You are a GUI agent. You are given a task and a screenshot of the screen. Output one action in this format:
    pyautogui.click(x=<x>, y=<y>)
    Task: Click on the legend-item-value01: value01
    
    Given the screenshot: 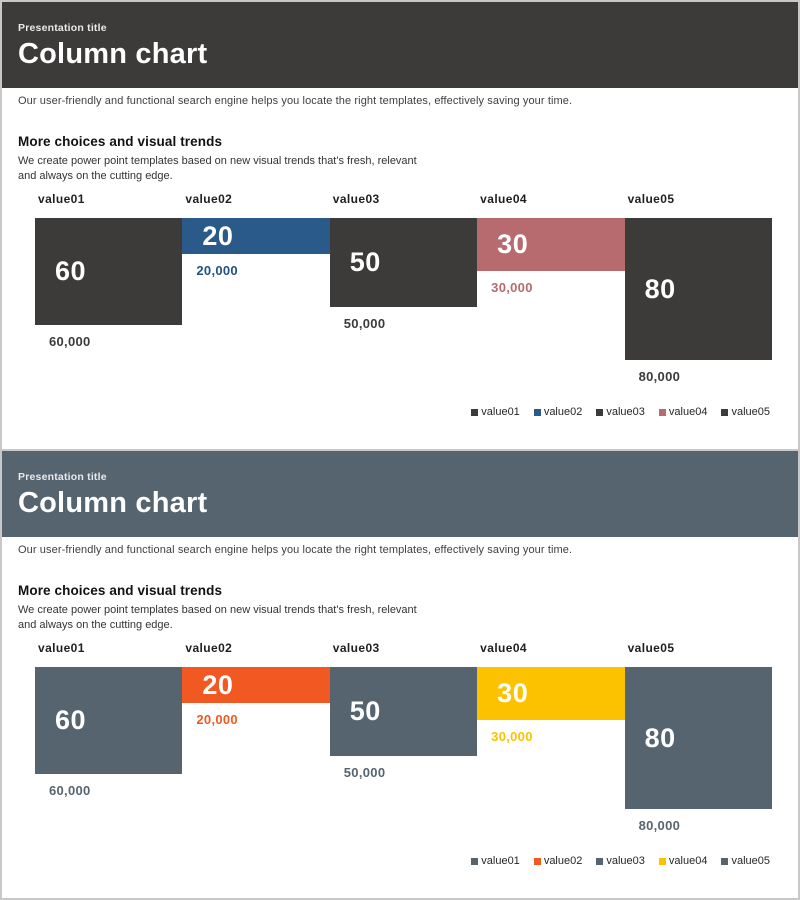 What is the action you would take?
    pyautogui.click(x=495, y=861)
    